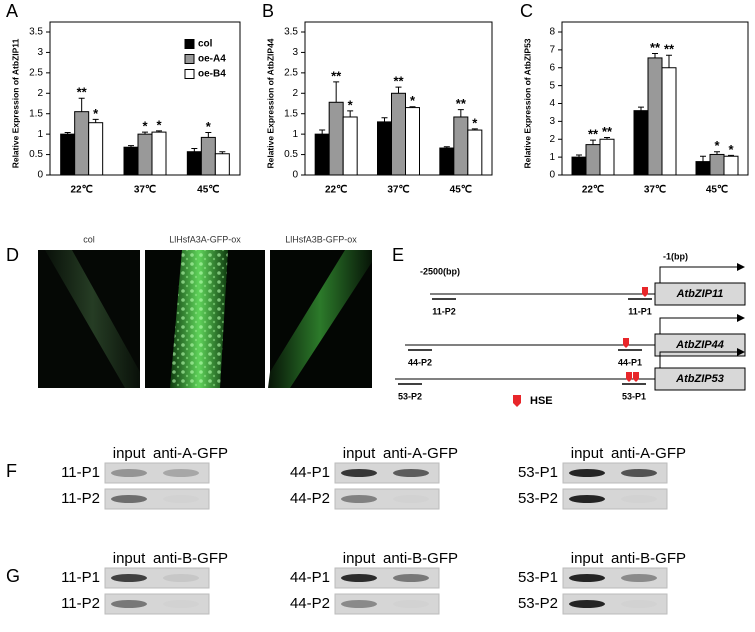 Image resolution: width=755 pixels, height=632 pixels. I want to click on micrograph-b, so click(320, 319).